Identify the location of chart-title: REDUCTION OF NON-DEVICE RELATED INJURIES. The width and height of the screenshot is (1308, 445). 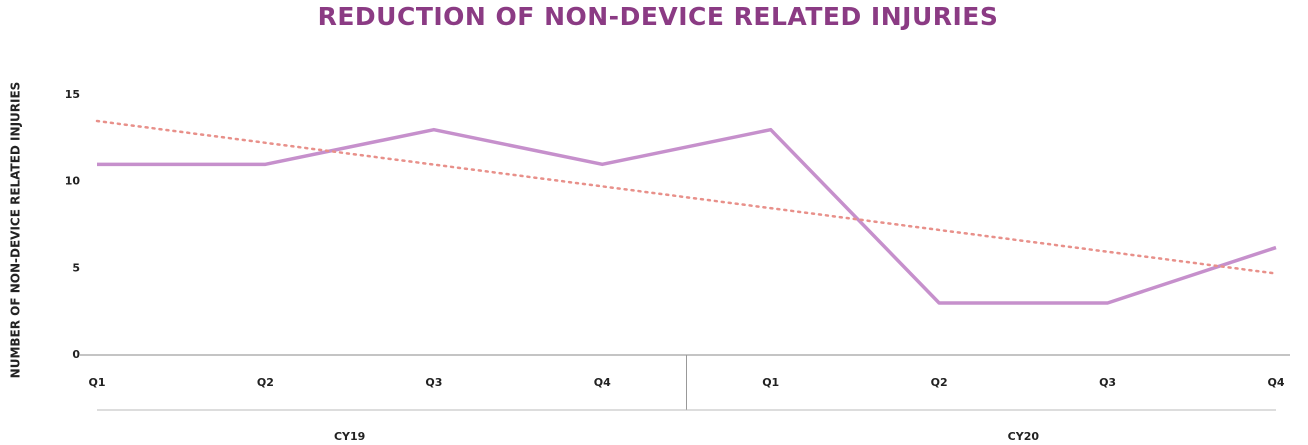
(658, 16).